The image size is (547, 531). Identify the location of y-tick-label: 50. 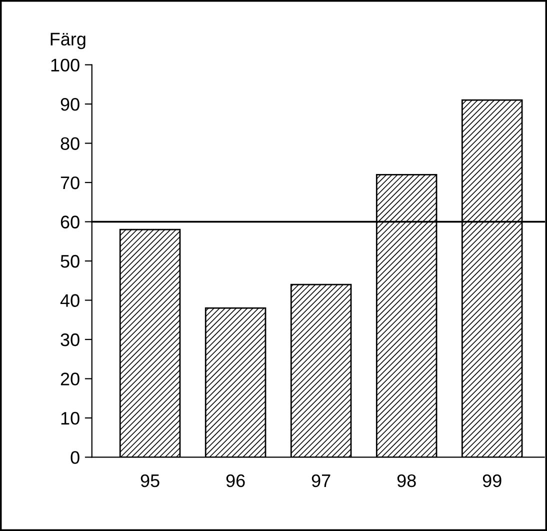
(70, 261).